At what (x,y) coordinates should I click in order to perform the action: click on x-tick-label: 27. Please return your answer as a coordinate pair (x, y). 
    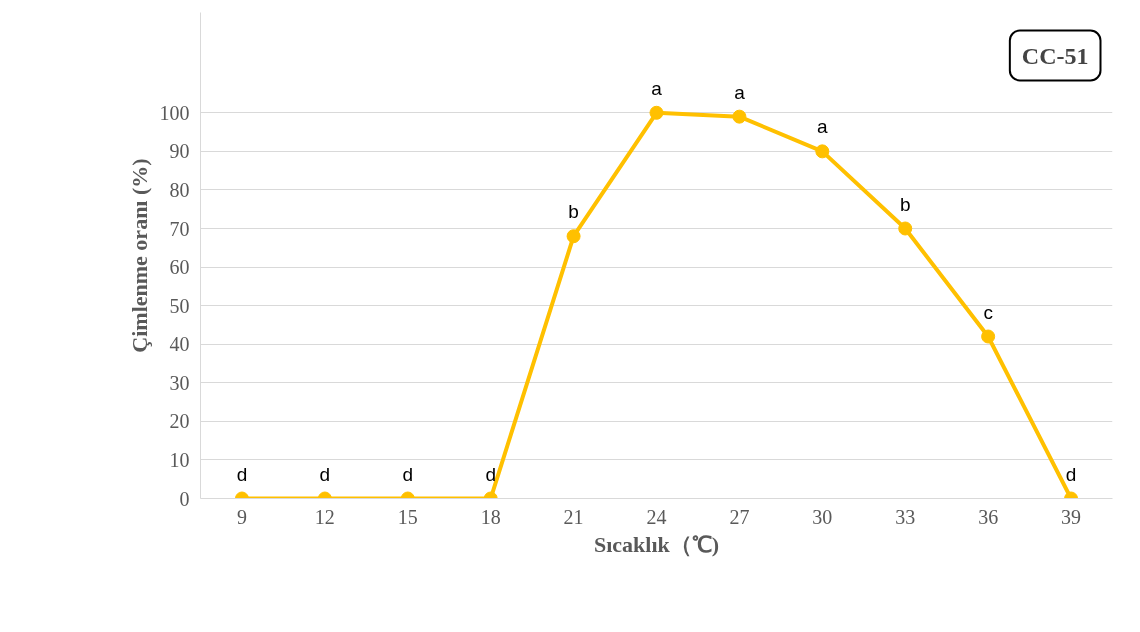
    Looking at the image, I should click on (739, 516).